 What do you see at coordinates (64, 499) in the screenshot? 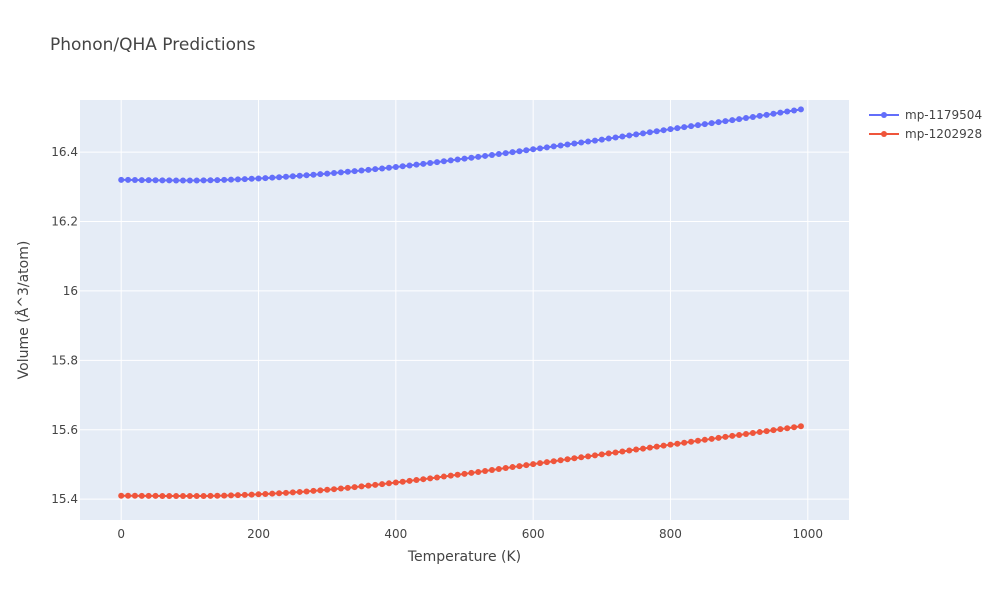
I see `y-tick-label: 15.4` at bounding box center [64, 499].